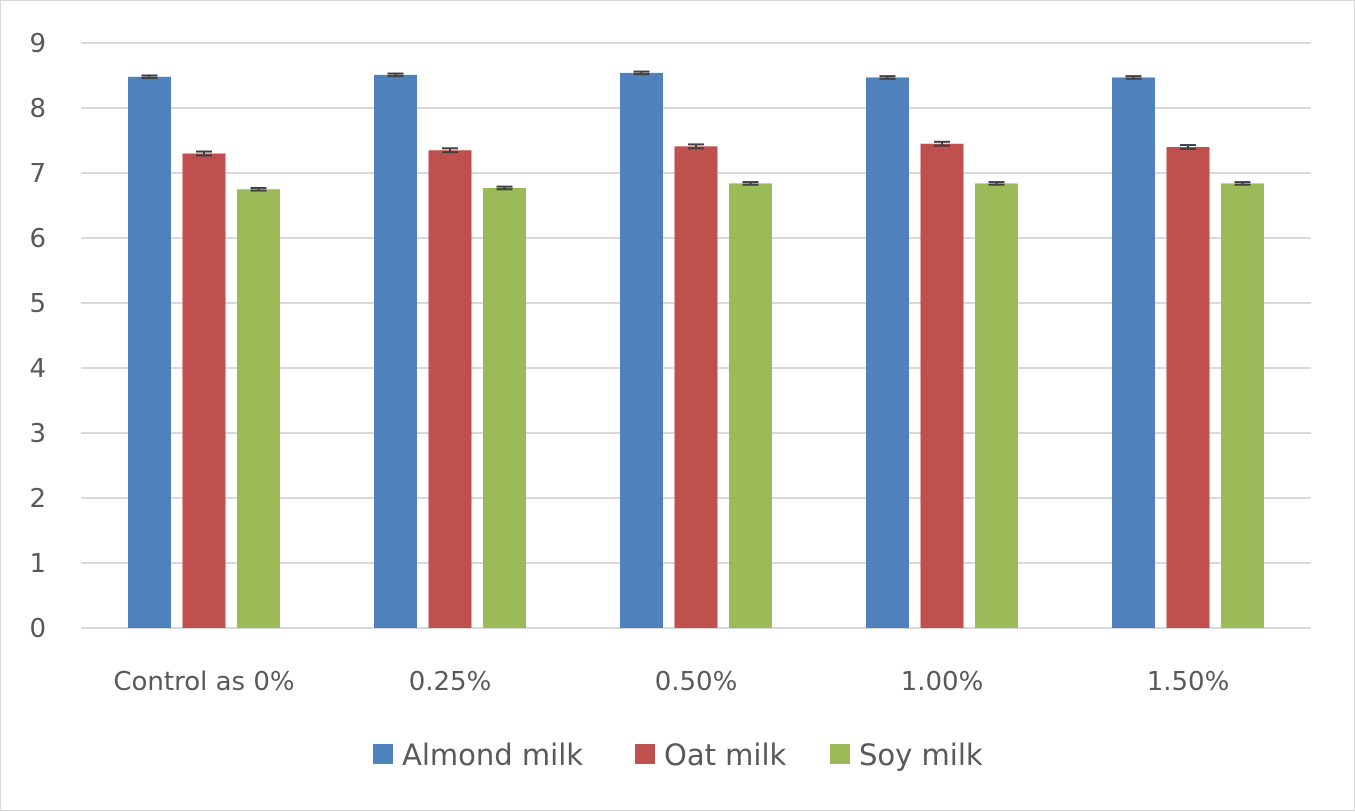  I want to click on legend-item: Almond milk, so click(478, 755).